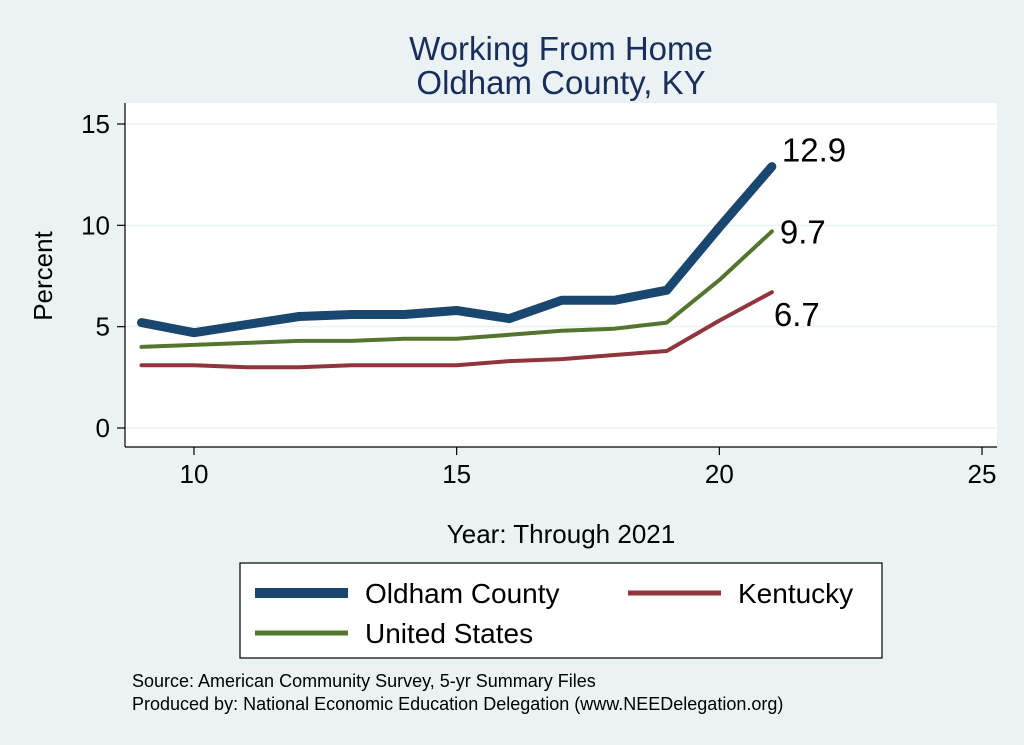  Describe the element at coordinates (103, 327) in the screenshot. I see `y-tick-label-5: 5` at that location.